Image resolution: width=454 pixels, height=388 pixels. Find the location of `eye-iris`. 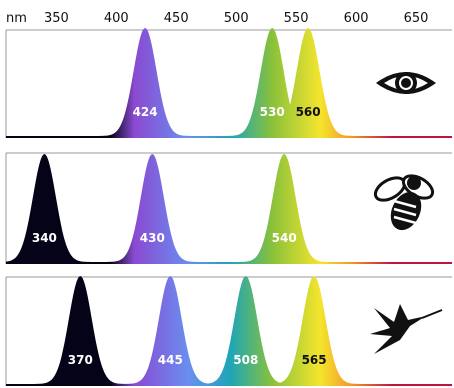

eye-iris is located at coordinates (406, 83).